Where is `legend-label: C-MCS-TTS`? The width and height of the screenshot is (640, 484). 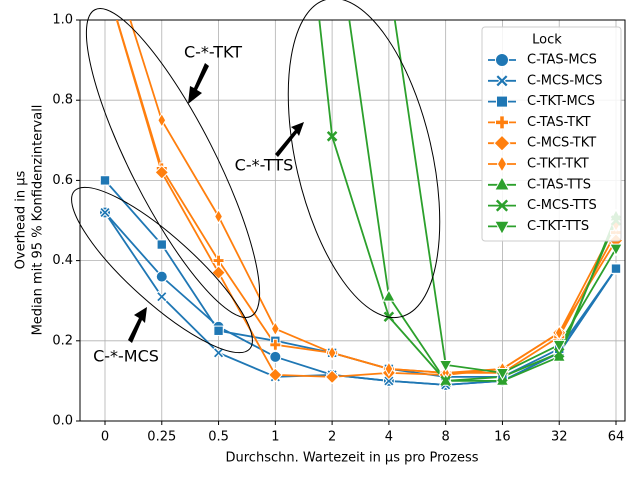
legend-label: C-MCS-TTS is located at coordinates (562, 205).